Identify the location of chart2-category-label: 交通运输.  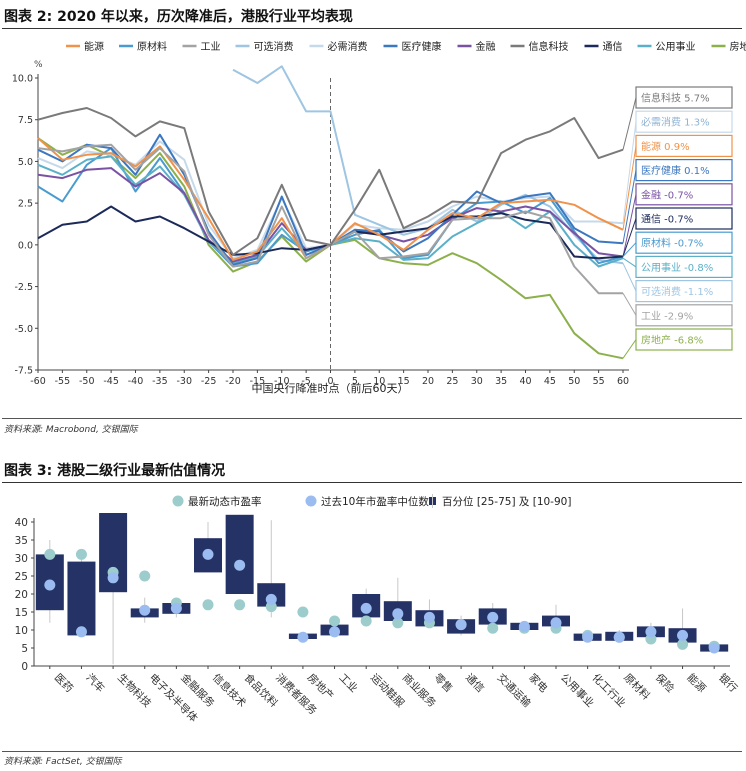
(514, 690).